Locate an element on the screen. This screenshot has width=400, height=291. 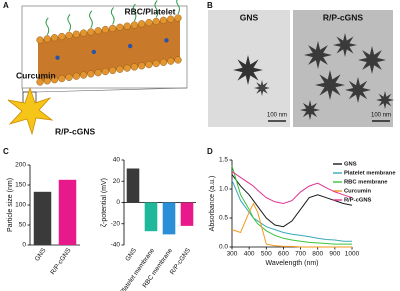
particle-label: R/P-cGNS is located at coordinates (75, 131).